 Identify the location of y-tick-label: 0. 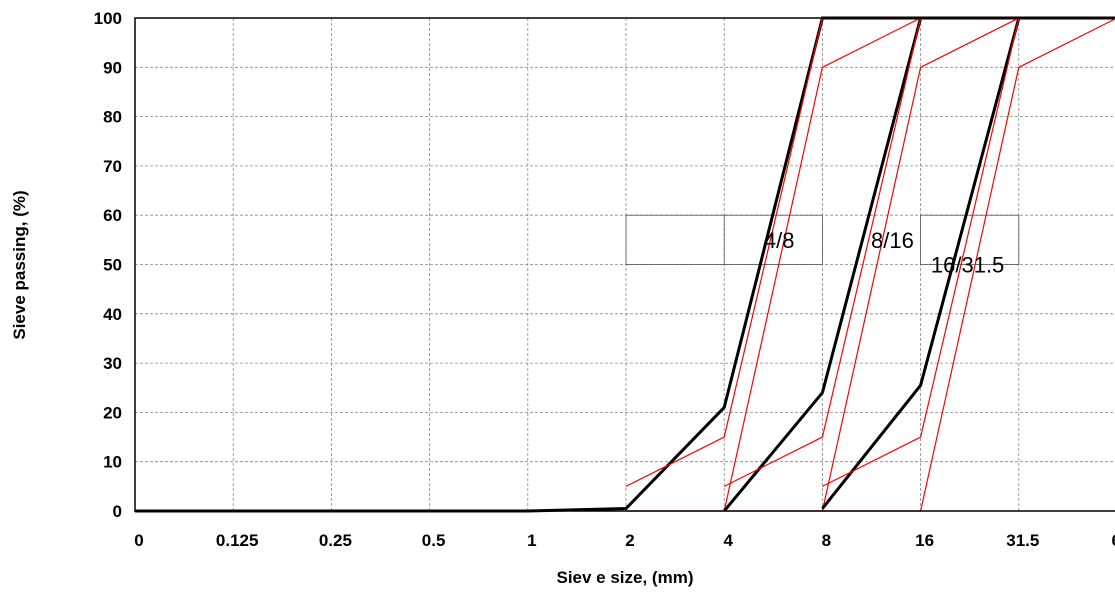
(117, 511).